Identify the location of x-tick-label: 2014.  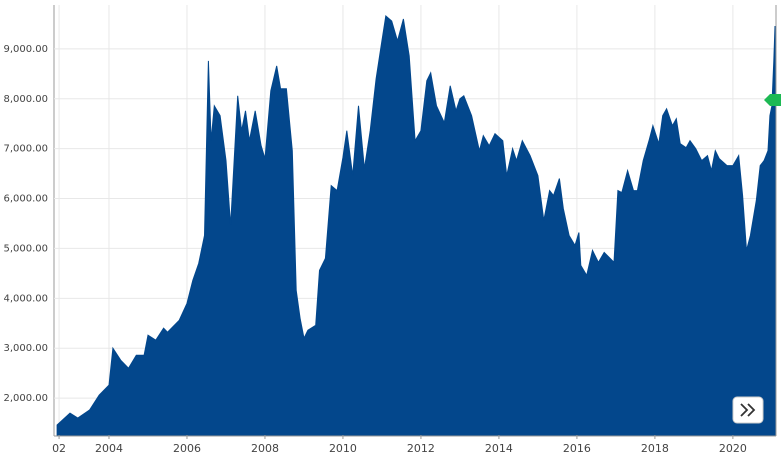
(499, 448).